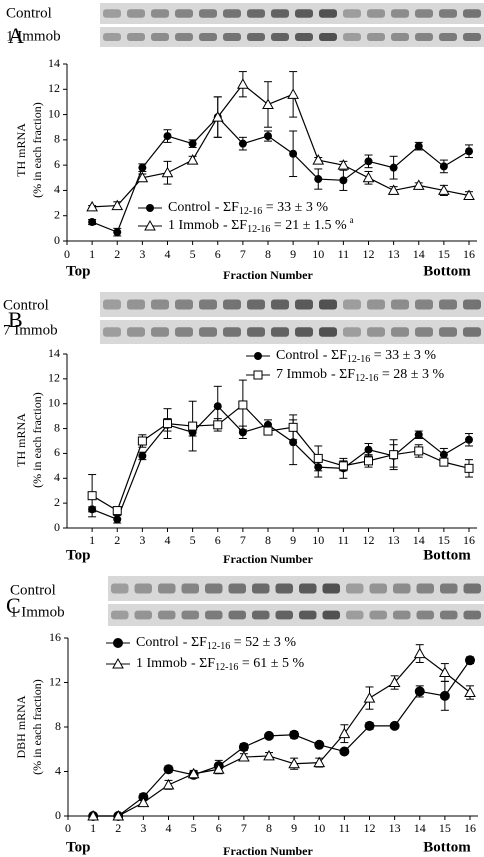 The image size is (484, 857). Describe the element at coordinates (370, 828) in the screenshot. I see `x-tick-label: 12` at that location.